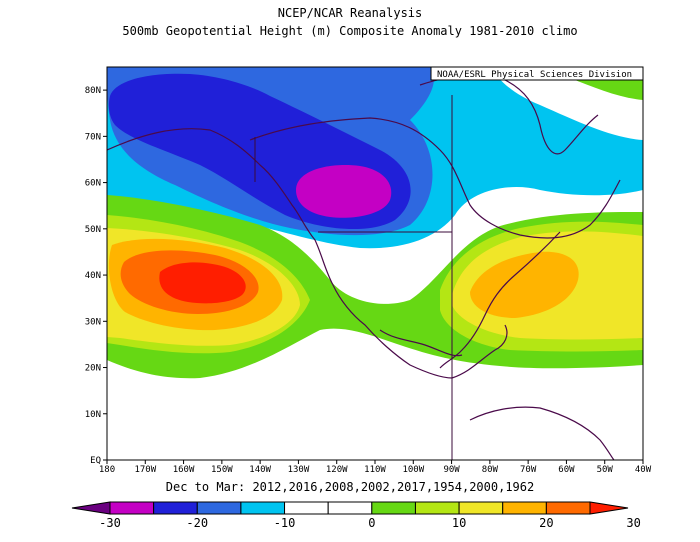  I want to click on lat-tick-label: 20N, so click(93, 369).